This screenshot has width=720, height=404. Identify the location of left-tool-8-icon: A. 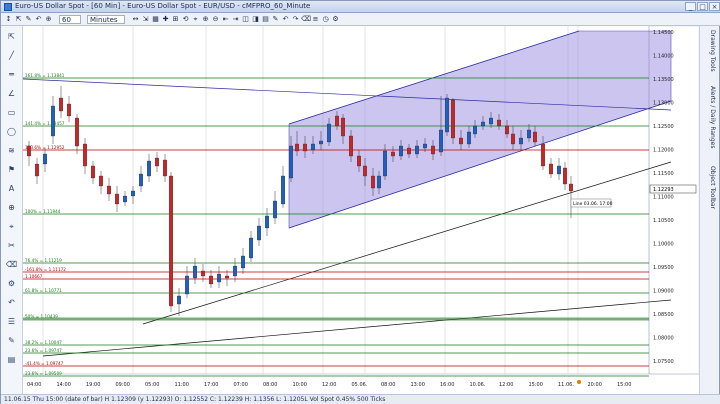
(11, 188).